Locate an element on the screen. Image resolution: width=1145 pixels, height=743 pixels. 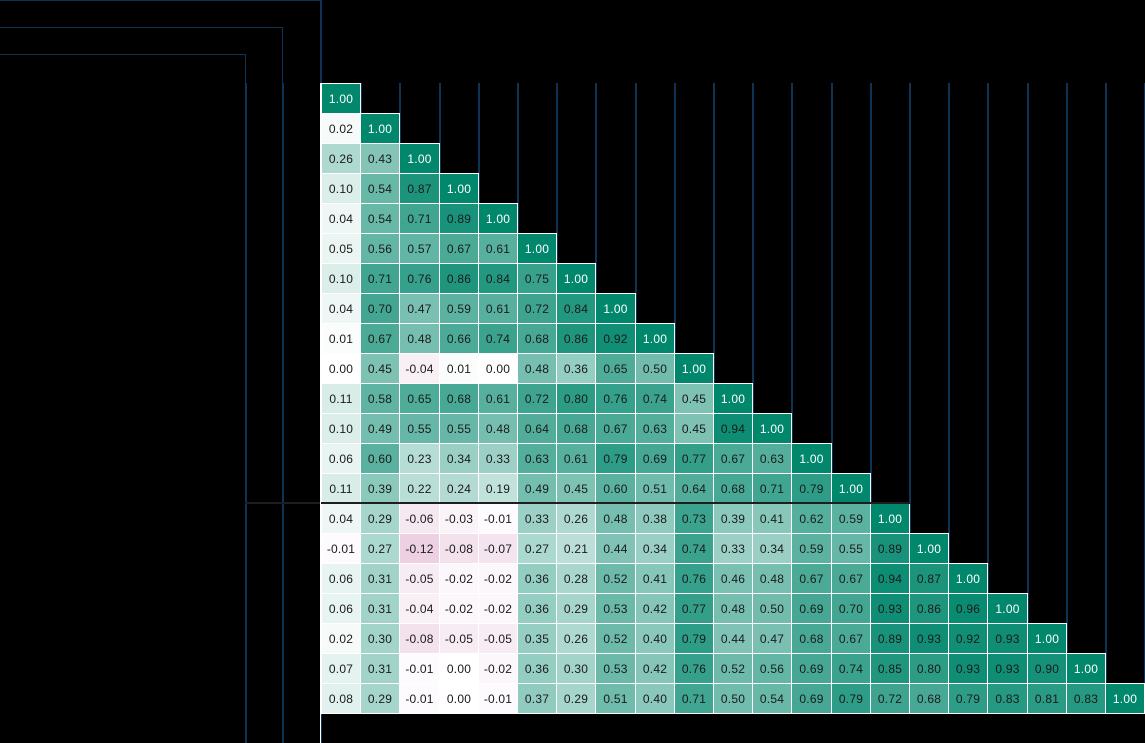
heatmap-cell: 0.93 is located at coordinates (929, 638).